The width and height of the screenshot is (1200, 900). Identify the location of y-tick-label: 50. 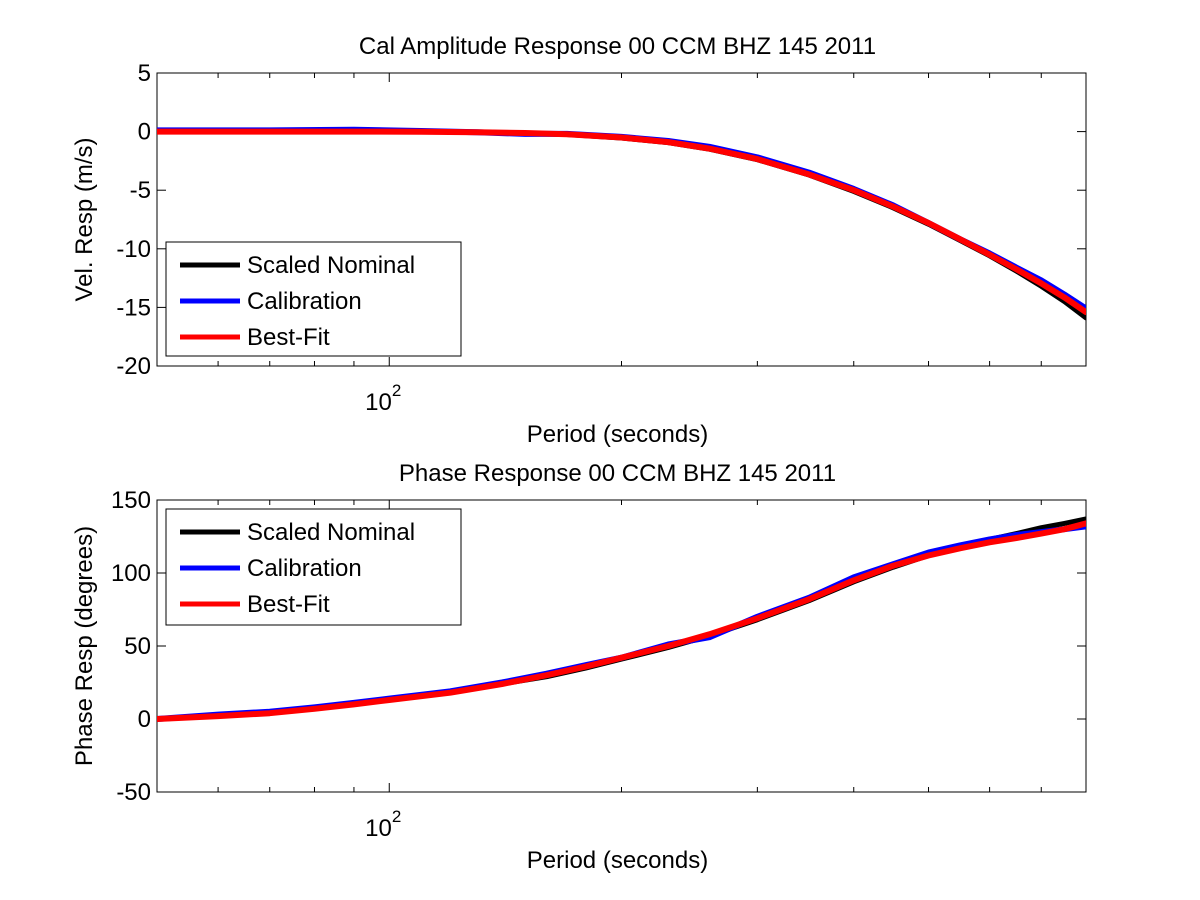
(137, 646).